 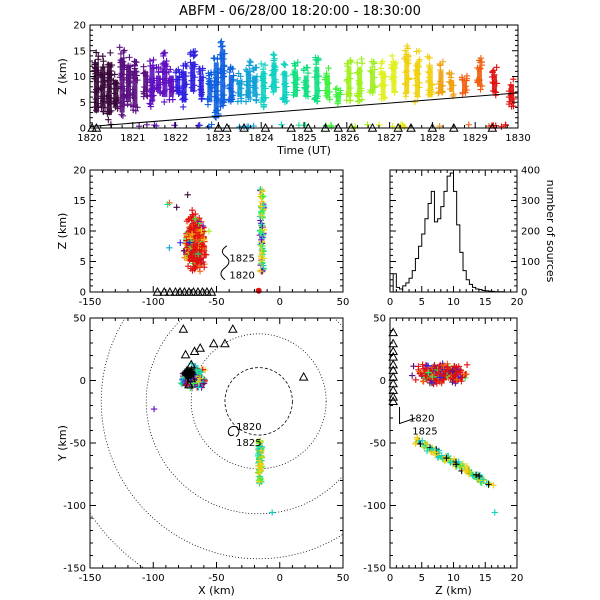 What do you see at coordinates (432, 138) in the screenshot?
I see `x-tick-label: 1828` at bounding box center [432, 138].